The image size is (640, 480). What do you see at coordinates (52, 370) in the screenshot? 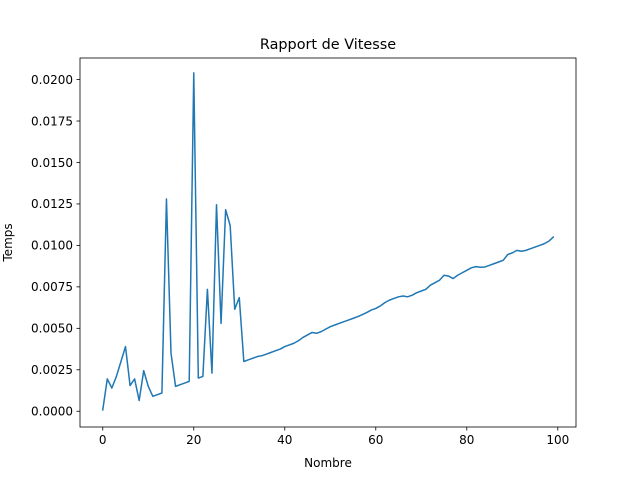
I see `y-tick-label: 0.0025` at bounding box center [52, 370].